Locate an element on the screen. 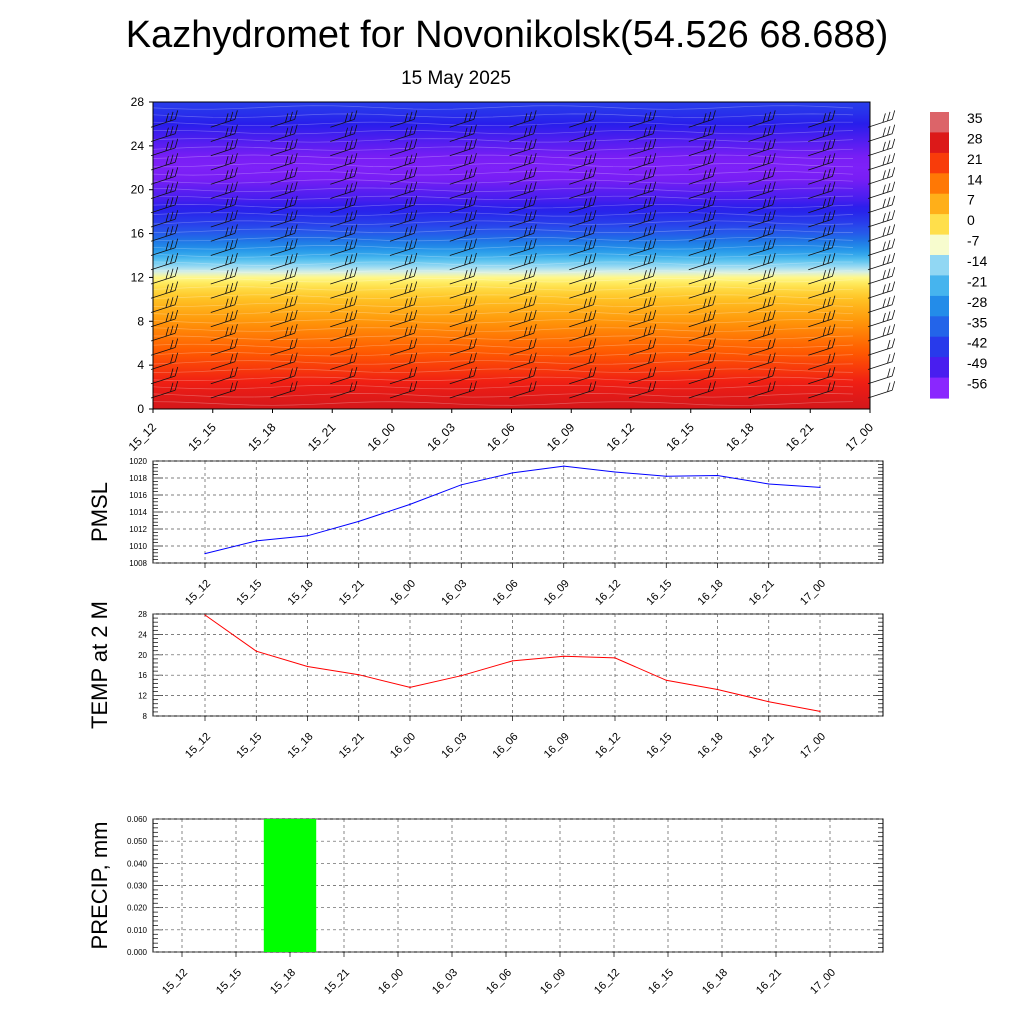 The height and width of the screenshot is (1029, 1024). colorbar-label: -7 is located at coordinates (973, 241).